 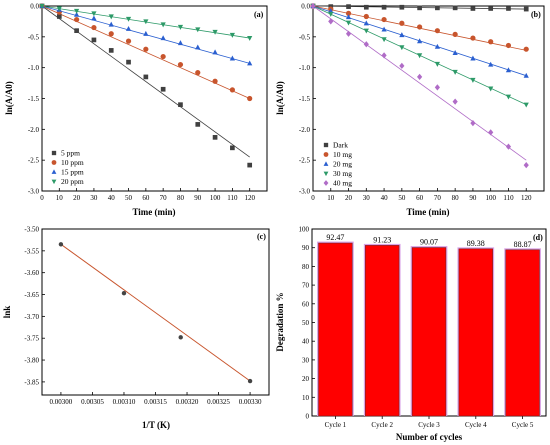 I want to click on x-tick-label: Cycle 1, so click(x=336, y=425).